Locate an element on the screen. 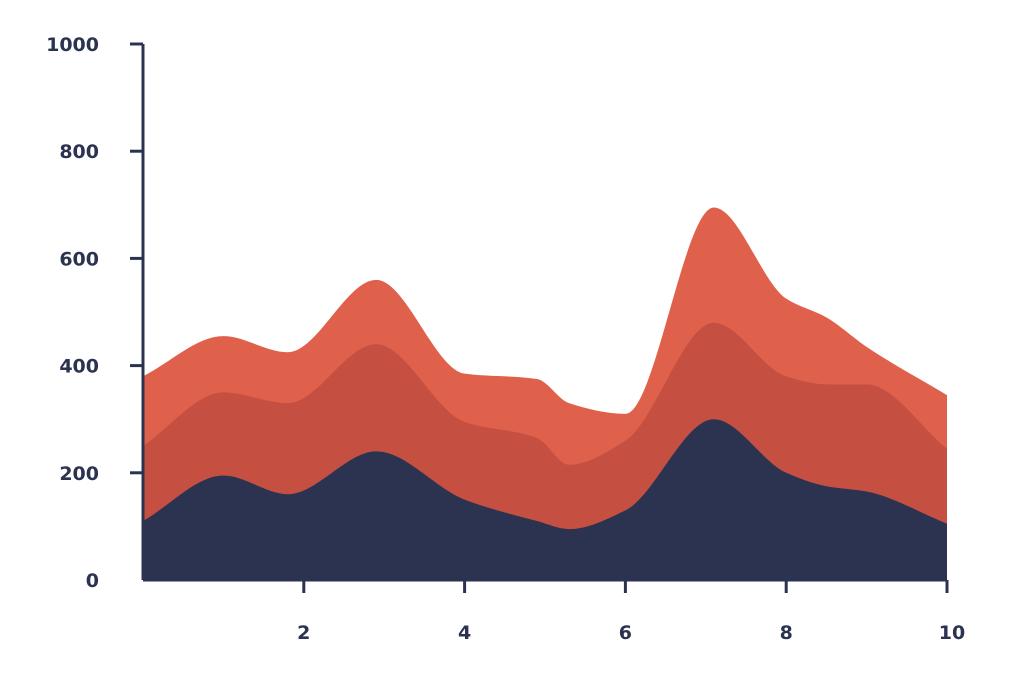 The height and width of the screenshot is (682, 1012). x-tick-label: 4 is located at coordinates (464, 633).